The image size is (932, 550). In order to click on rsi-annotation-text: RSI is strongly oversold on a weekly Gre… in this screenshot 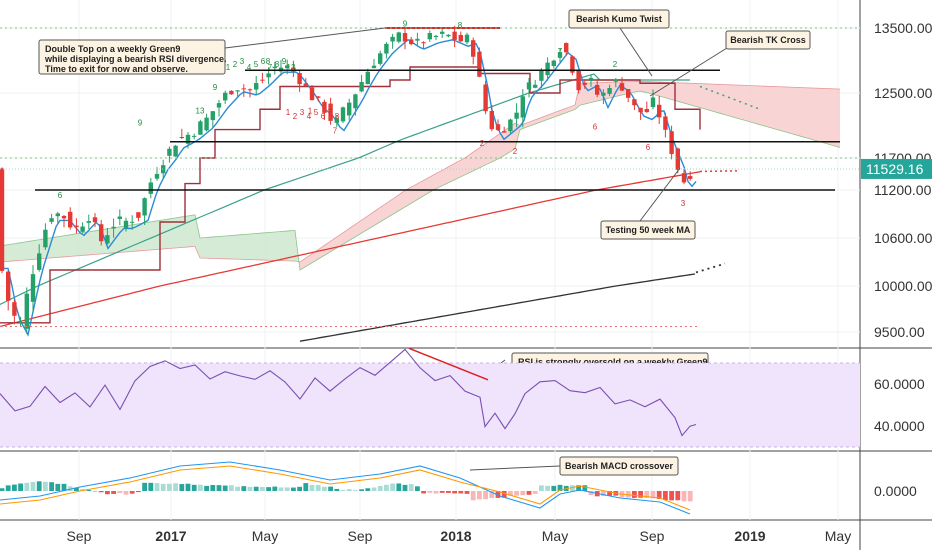, I will do `click(613, 362)`.